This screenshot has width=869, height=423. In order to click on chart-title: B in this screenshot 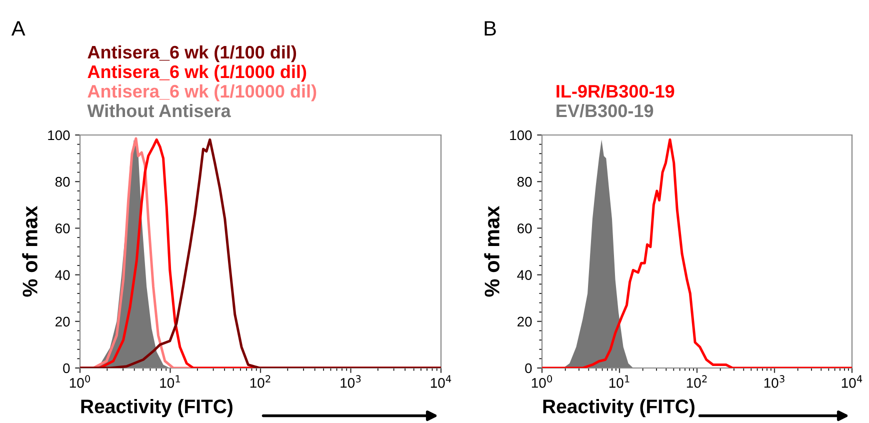, I will do `click(490, 28)`.